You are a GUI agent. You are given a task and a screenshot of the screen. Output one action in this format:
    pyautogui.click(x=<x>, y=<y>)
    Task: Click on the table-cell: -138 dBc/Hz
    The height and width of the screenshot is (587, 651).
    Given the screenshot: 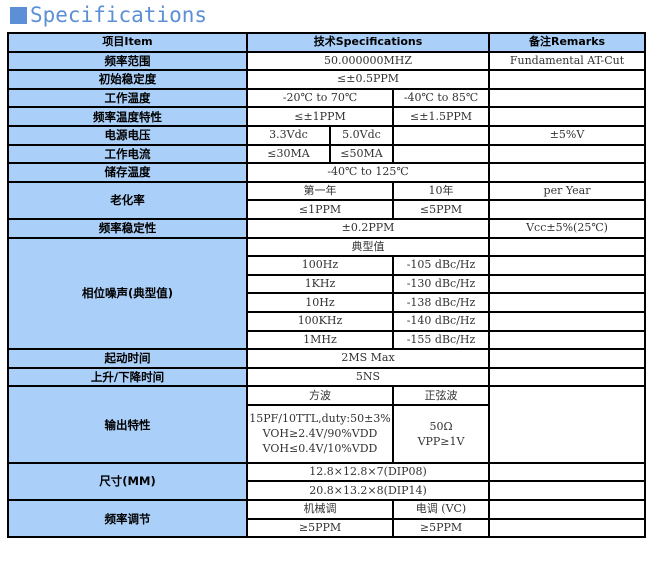 What is the action you would take?
    pyautogui.click(x=441, y=302)
    